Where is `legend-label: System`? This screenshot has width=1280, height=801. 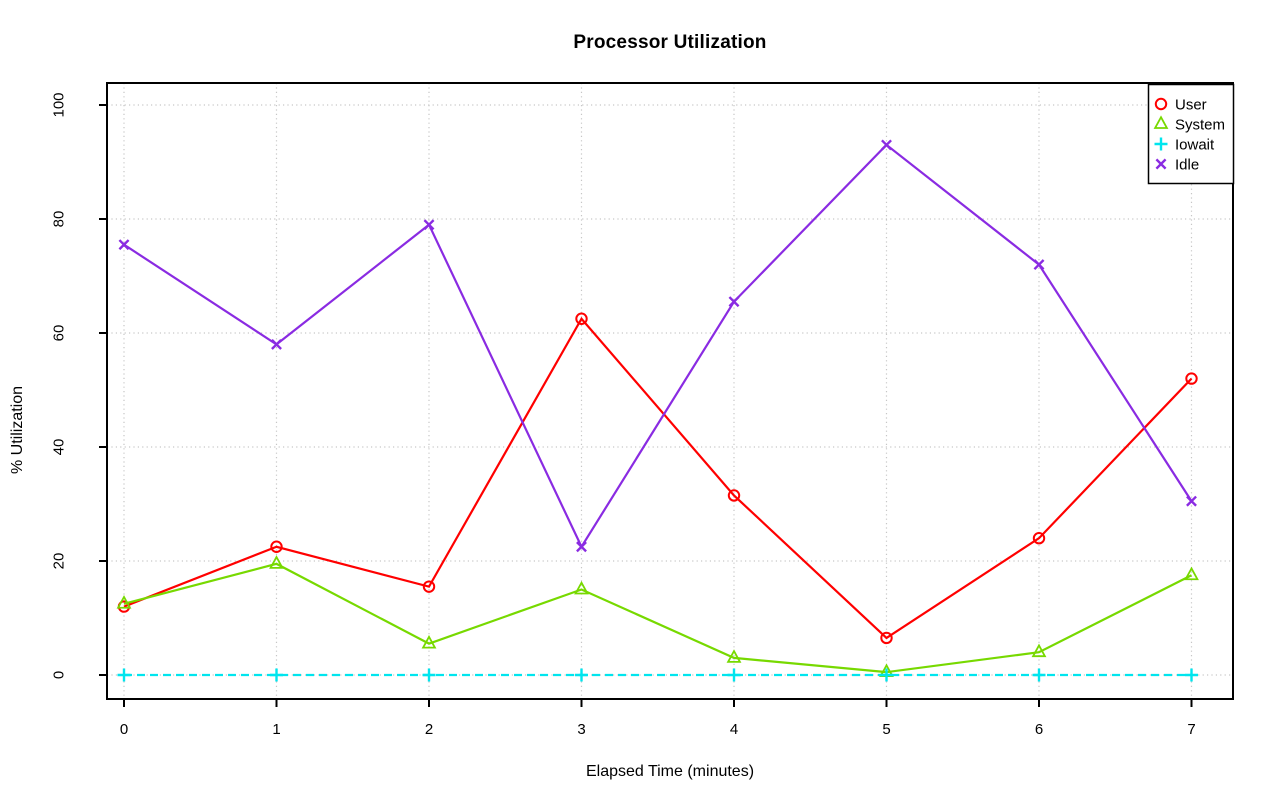 legend-label: System is located at coordinates (1200, 124).